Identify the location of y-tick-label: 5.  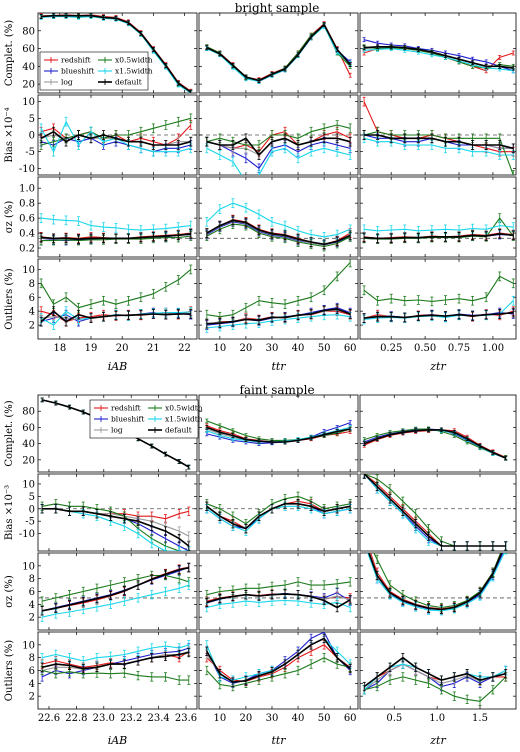
(32, 497).